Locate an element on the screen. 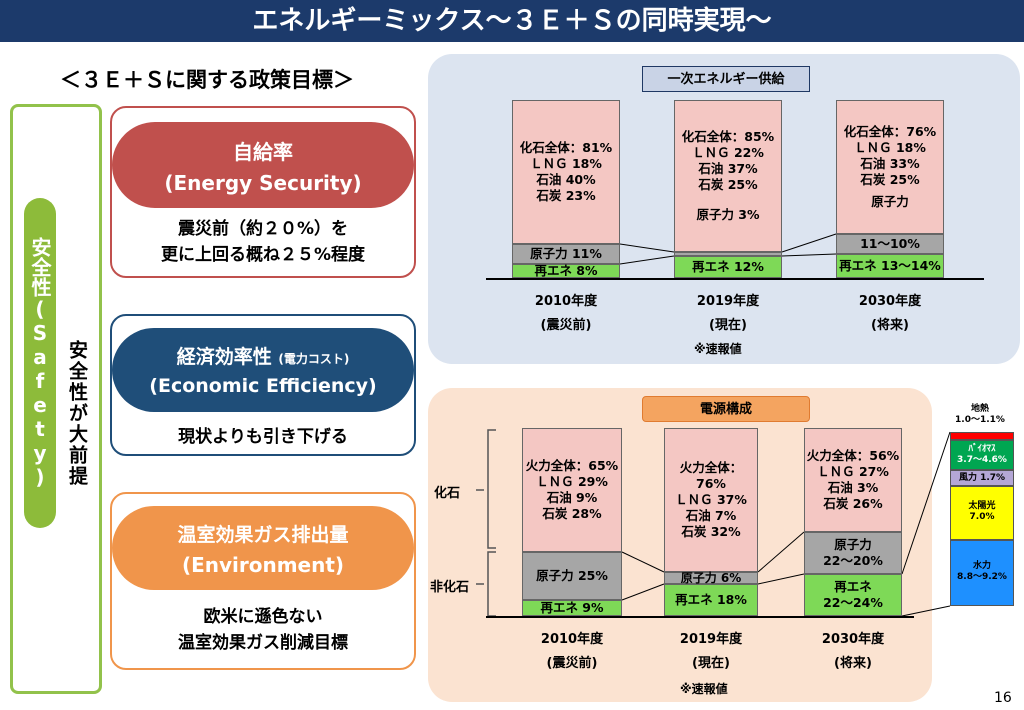 This screenshot has height=710, width=1024. bar-label: ＬＮＧ 37% is located at coordinates (711, 499).